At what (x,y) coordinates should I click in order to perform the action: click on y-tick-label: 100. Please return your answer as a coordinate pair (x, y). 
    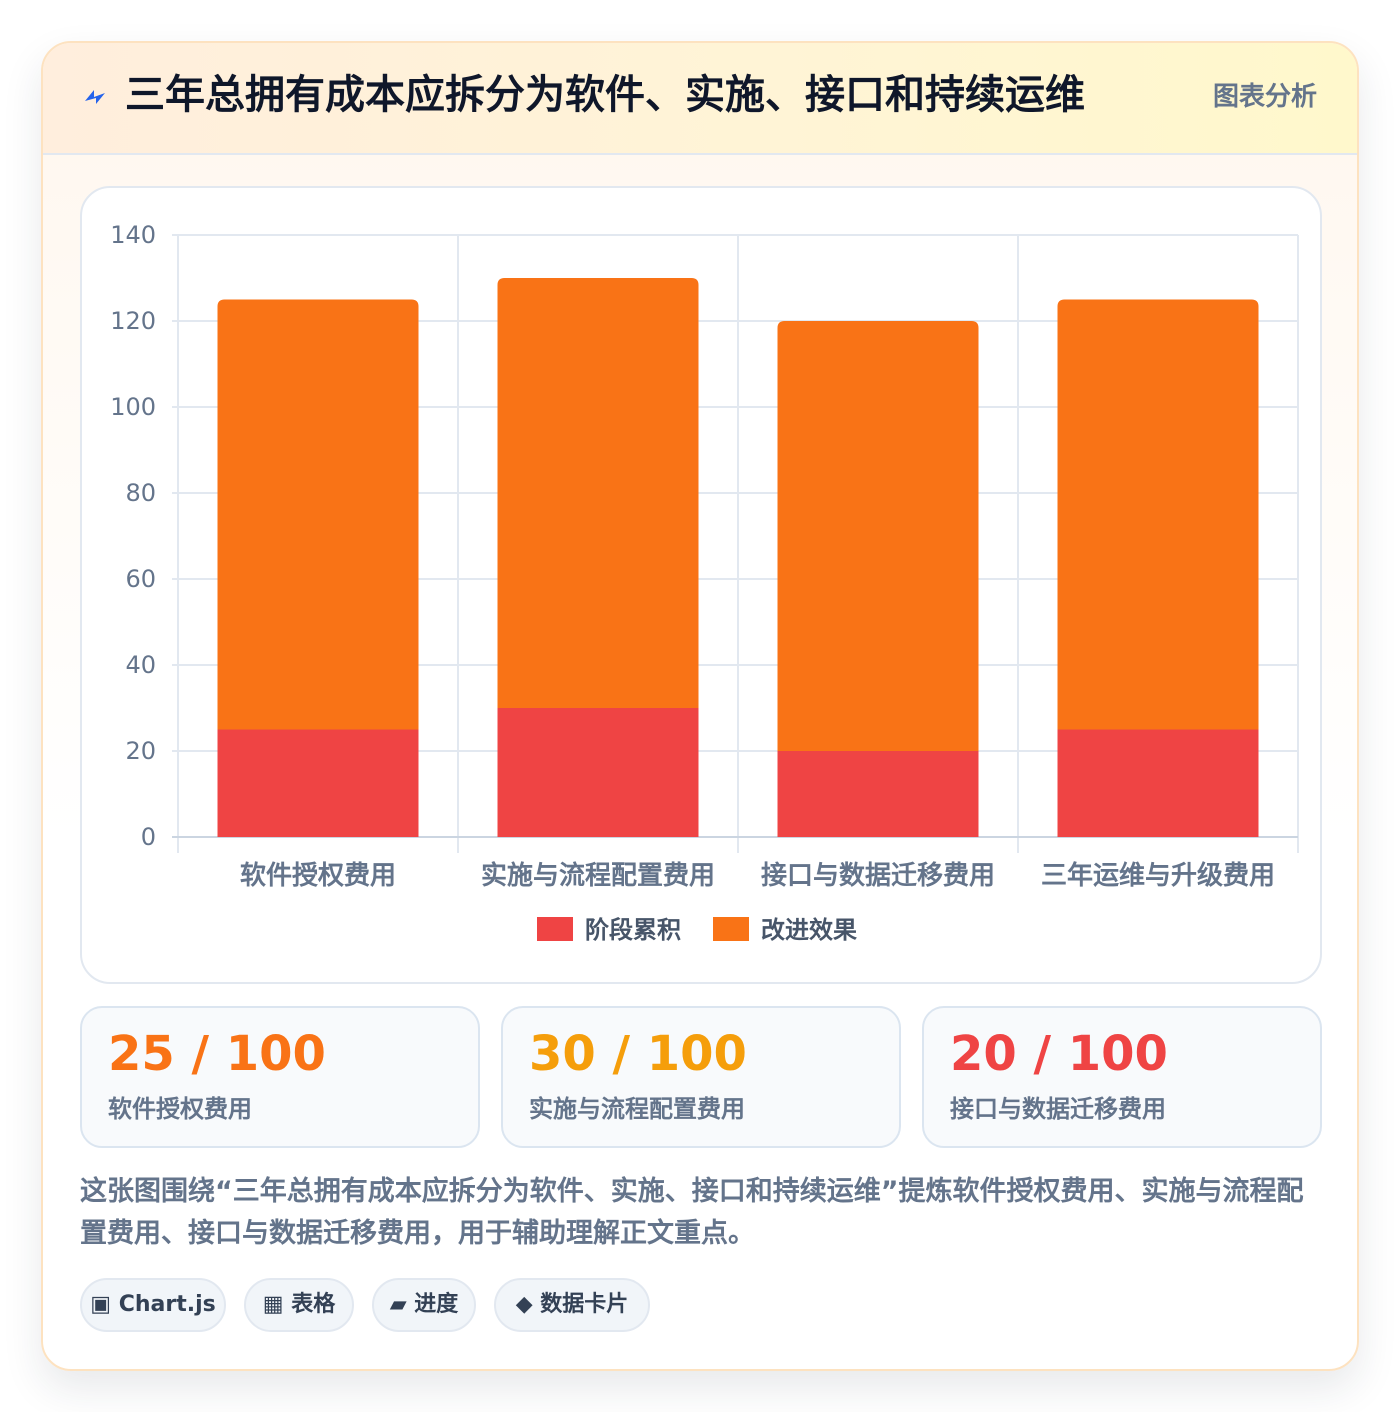
    Looking at the image, I should click on (133, 407).